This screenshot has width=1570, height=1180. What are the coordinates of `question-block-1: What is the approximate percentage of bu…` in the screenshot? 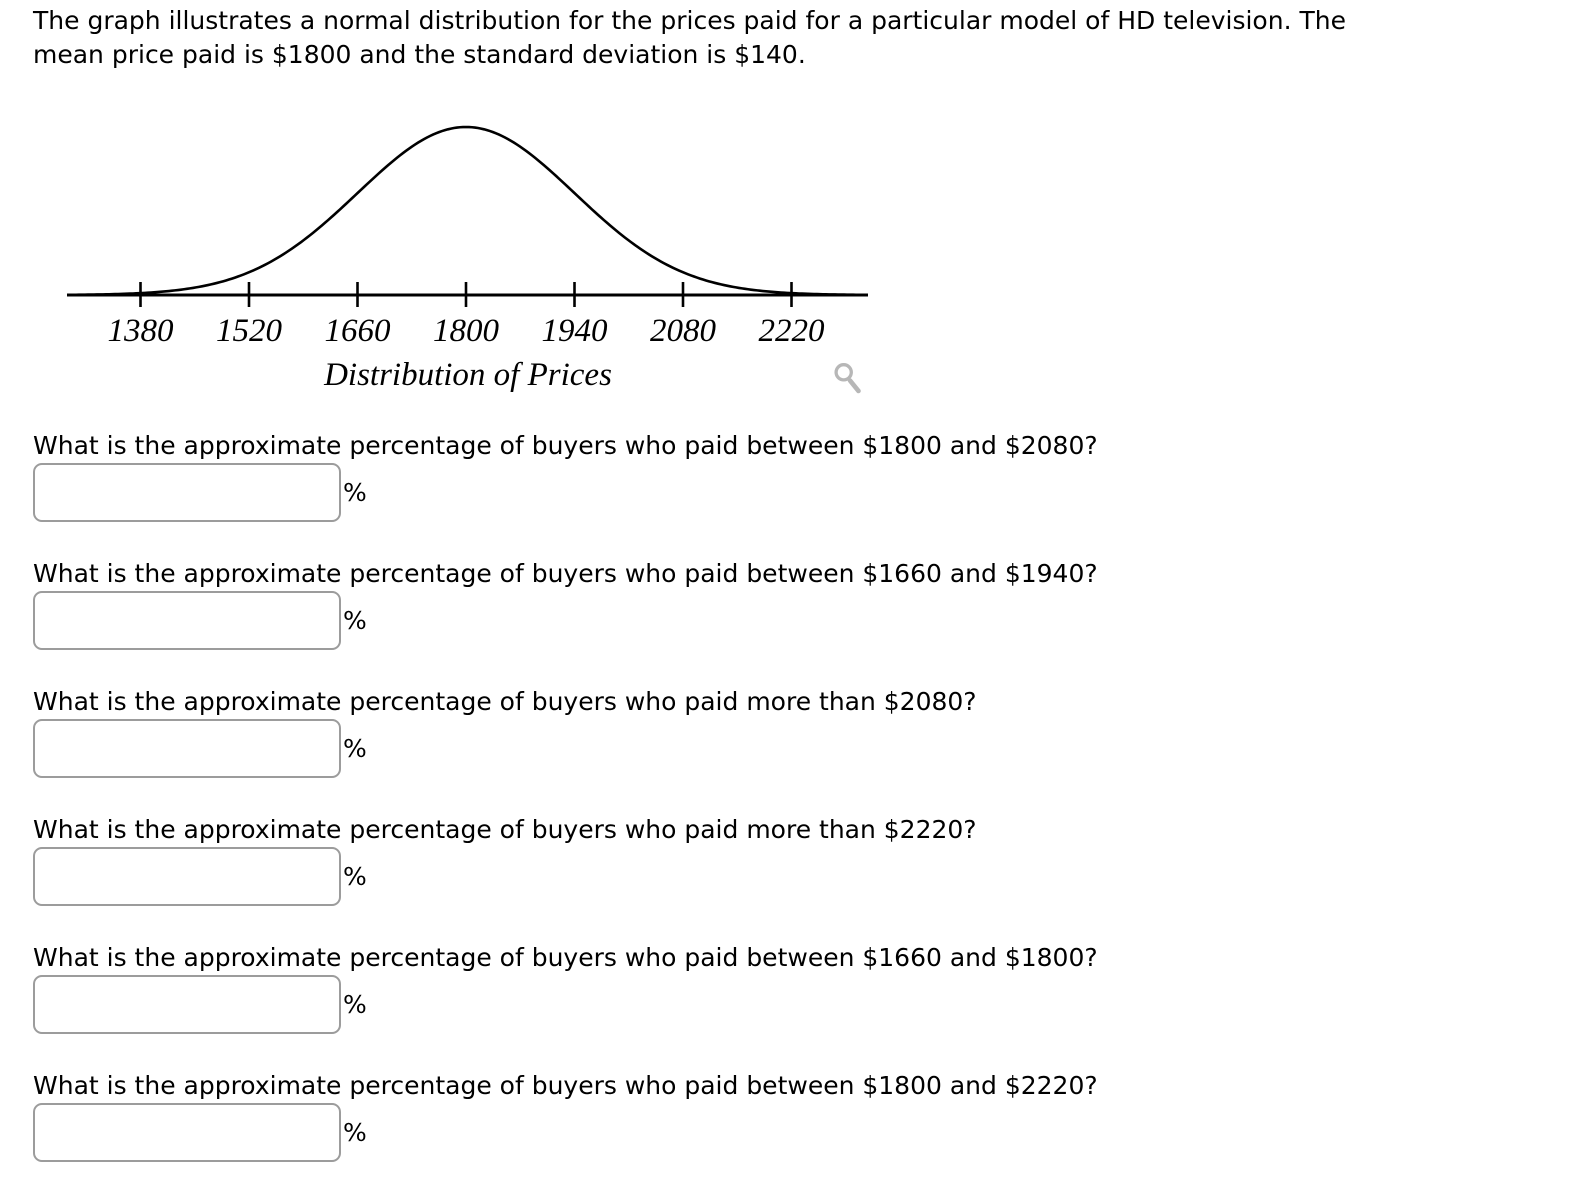 It's located at (801, 477).